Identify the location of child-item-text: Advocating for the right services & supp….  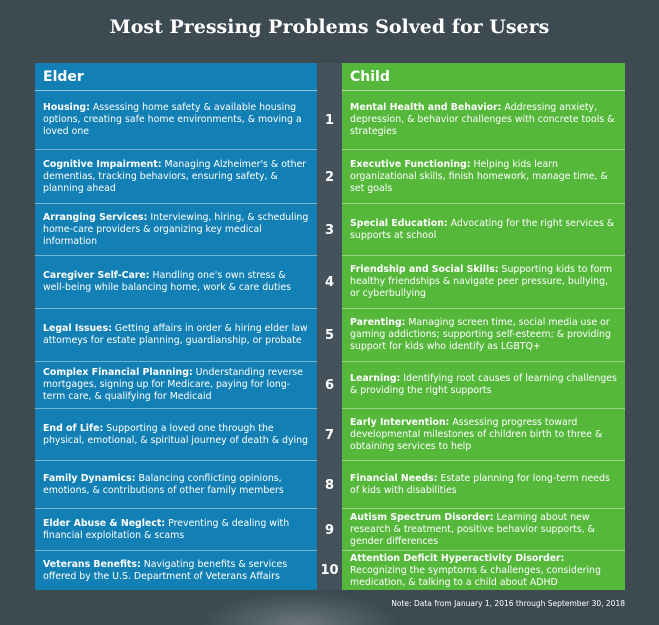
(482, 229).